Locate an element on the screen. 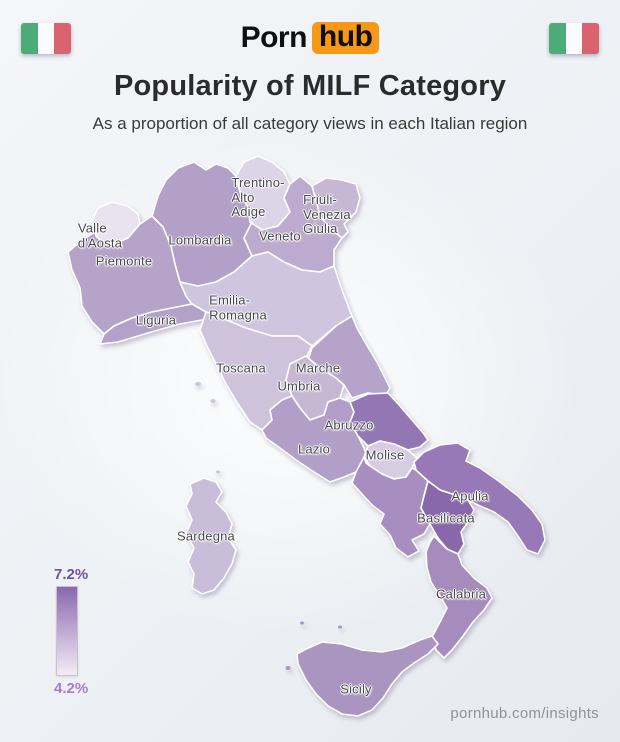  logo-porn-text: Porn is located at coordinates (274, 37).